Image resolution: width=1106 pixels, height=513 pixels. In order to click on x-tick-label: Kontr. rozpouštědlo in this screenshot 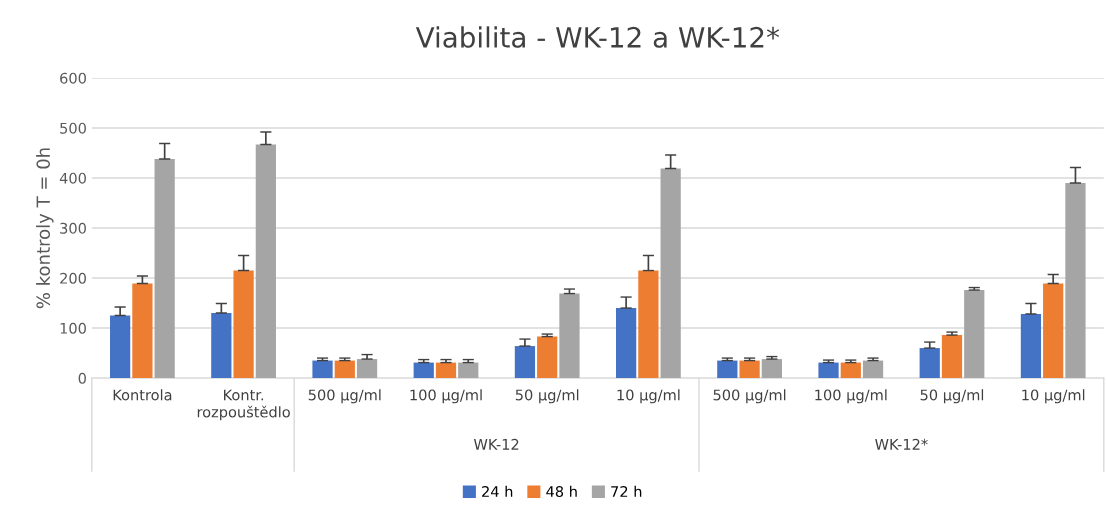, I will do `click(243, 405)`.